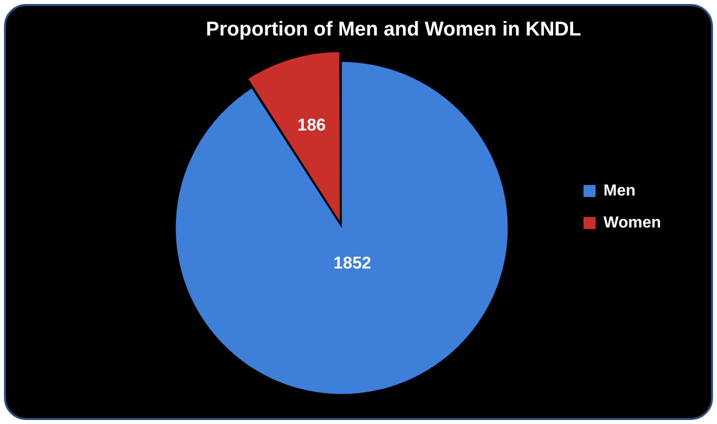 This screenshot has height=424, width=717. Describe the element at coordinates (632, 223) in the screenshot. I see `legend-label: Women` at that location.